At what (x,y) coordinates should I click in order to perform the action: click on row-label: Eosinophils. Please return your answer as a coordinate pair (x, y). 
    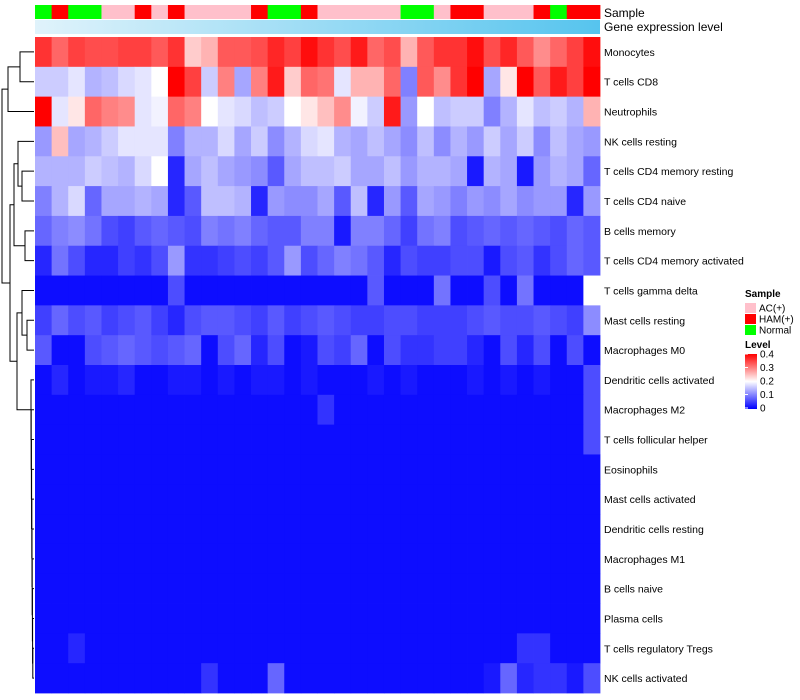
    Looking at the image, I should click on (631, 470).